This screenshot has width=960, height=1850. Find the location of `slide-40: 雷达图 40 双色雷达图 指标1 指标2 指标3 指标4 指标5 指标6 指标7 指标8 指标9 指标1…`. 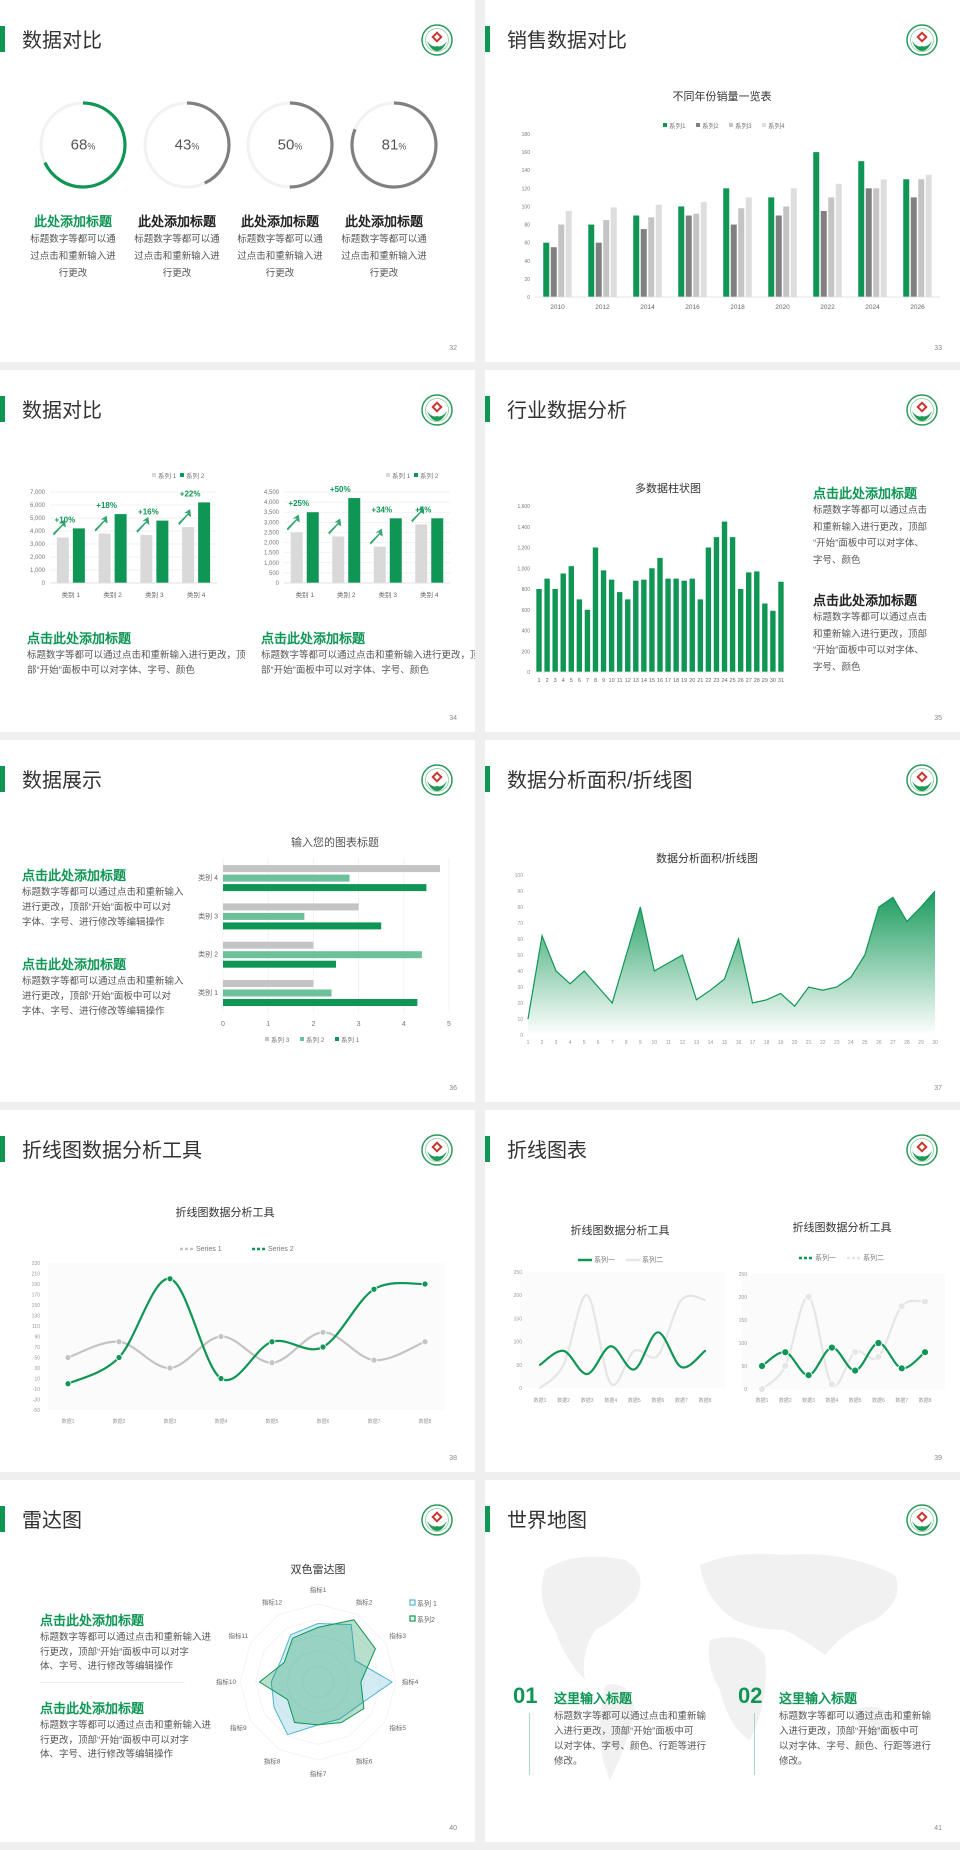

slide-40: 雷达图 40 双色雷达图 指标1 指标2 指标3 指标4 指标5 指标6 指标7 指标8 指标9 指标1… is located at coordinates (237, 1661).